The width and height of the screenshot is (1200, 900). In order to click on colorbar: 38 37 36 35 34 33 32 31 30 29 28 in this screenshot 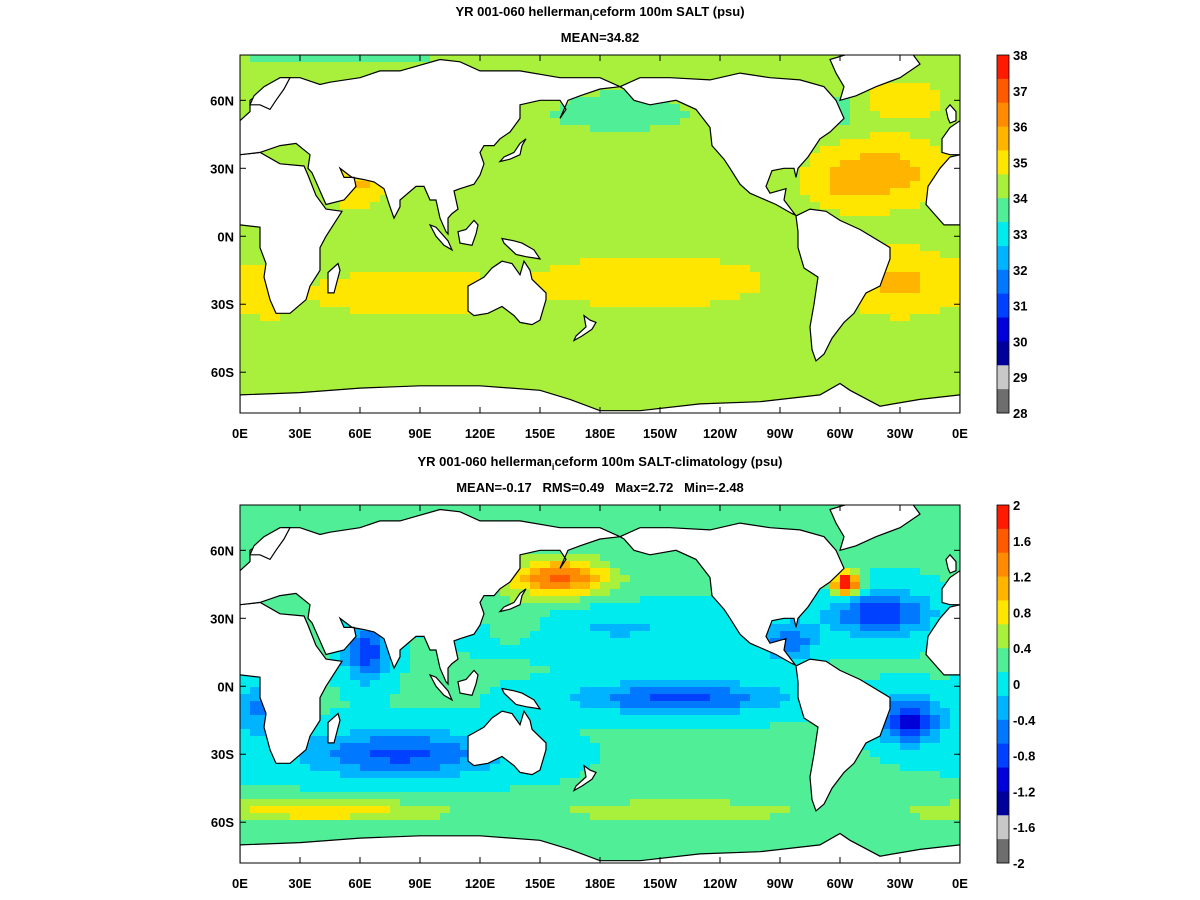, I will do `click(1012, 234)`.